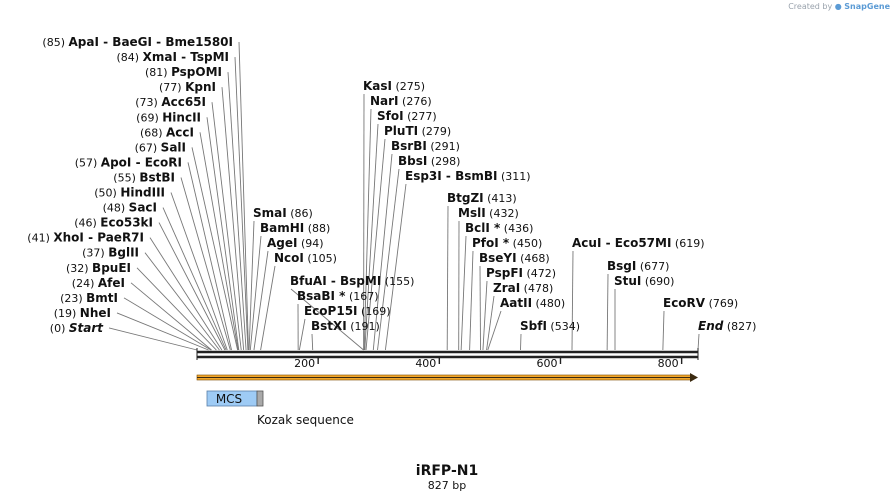 The width and height of the screenshot is (896, 501). What do you see at coordinates (447, 477) in the screenshot?
I see `title-block: iRFP-N1 827 bp` at bounding box center [447, 477].